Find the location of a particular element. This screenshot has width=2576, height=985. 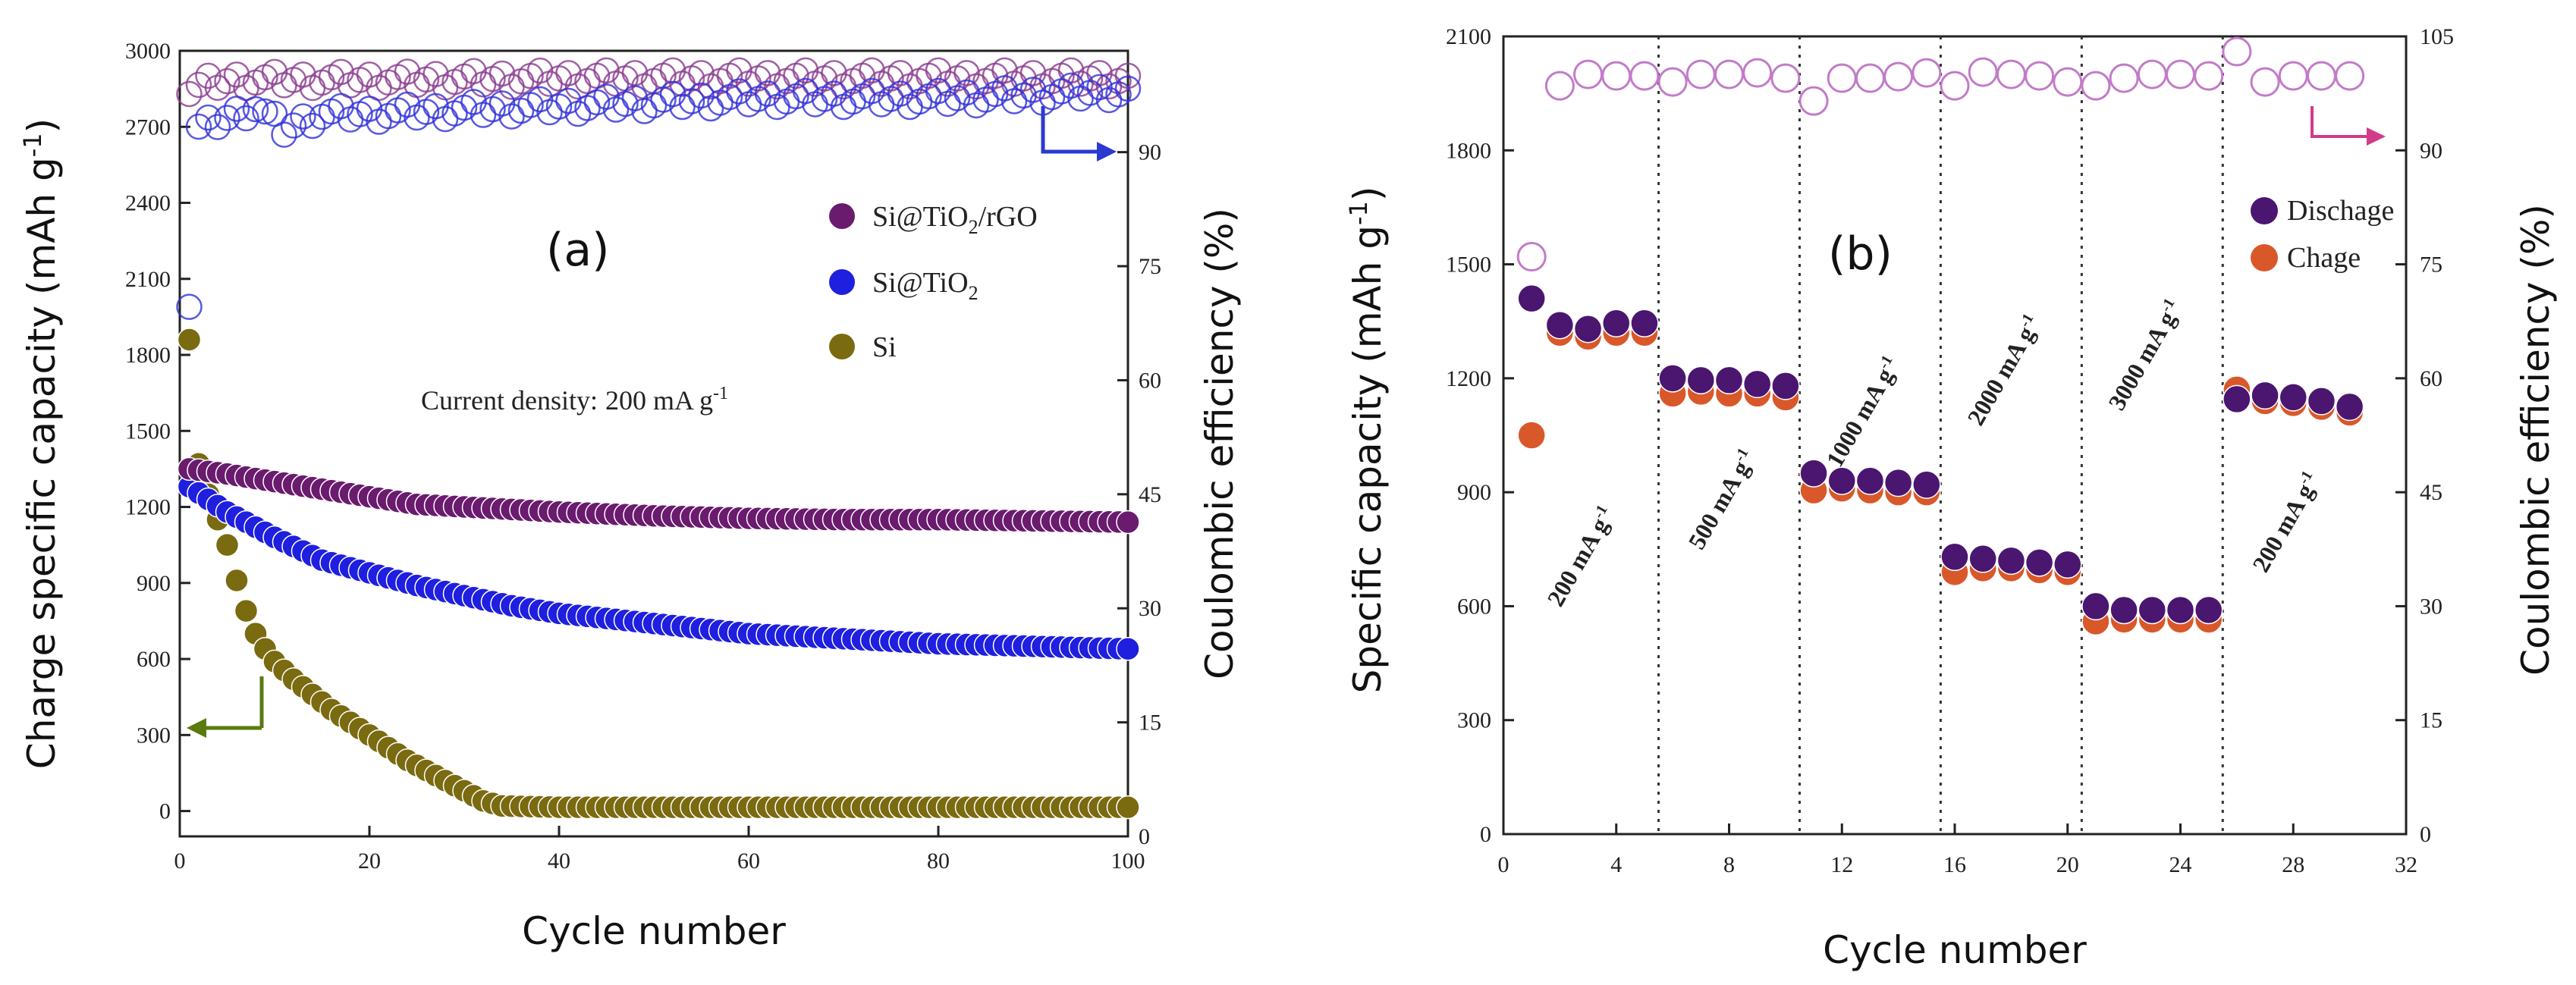

y-axis-label-a: Charge specific capacity(mAh g-1) is located at coordinates (41, 443).